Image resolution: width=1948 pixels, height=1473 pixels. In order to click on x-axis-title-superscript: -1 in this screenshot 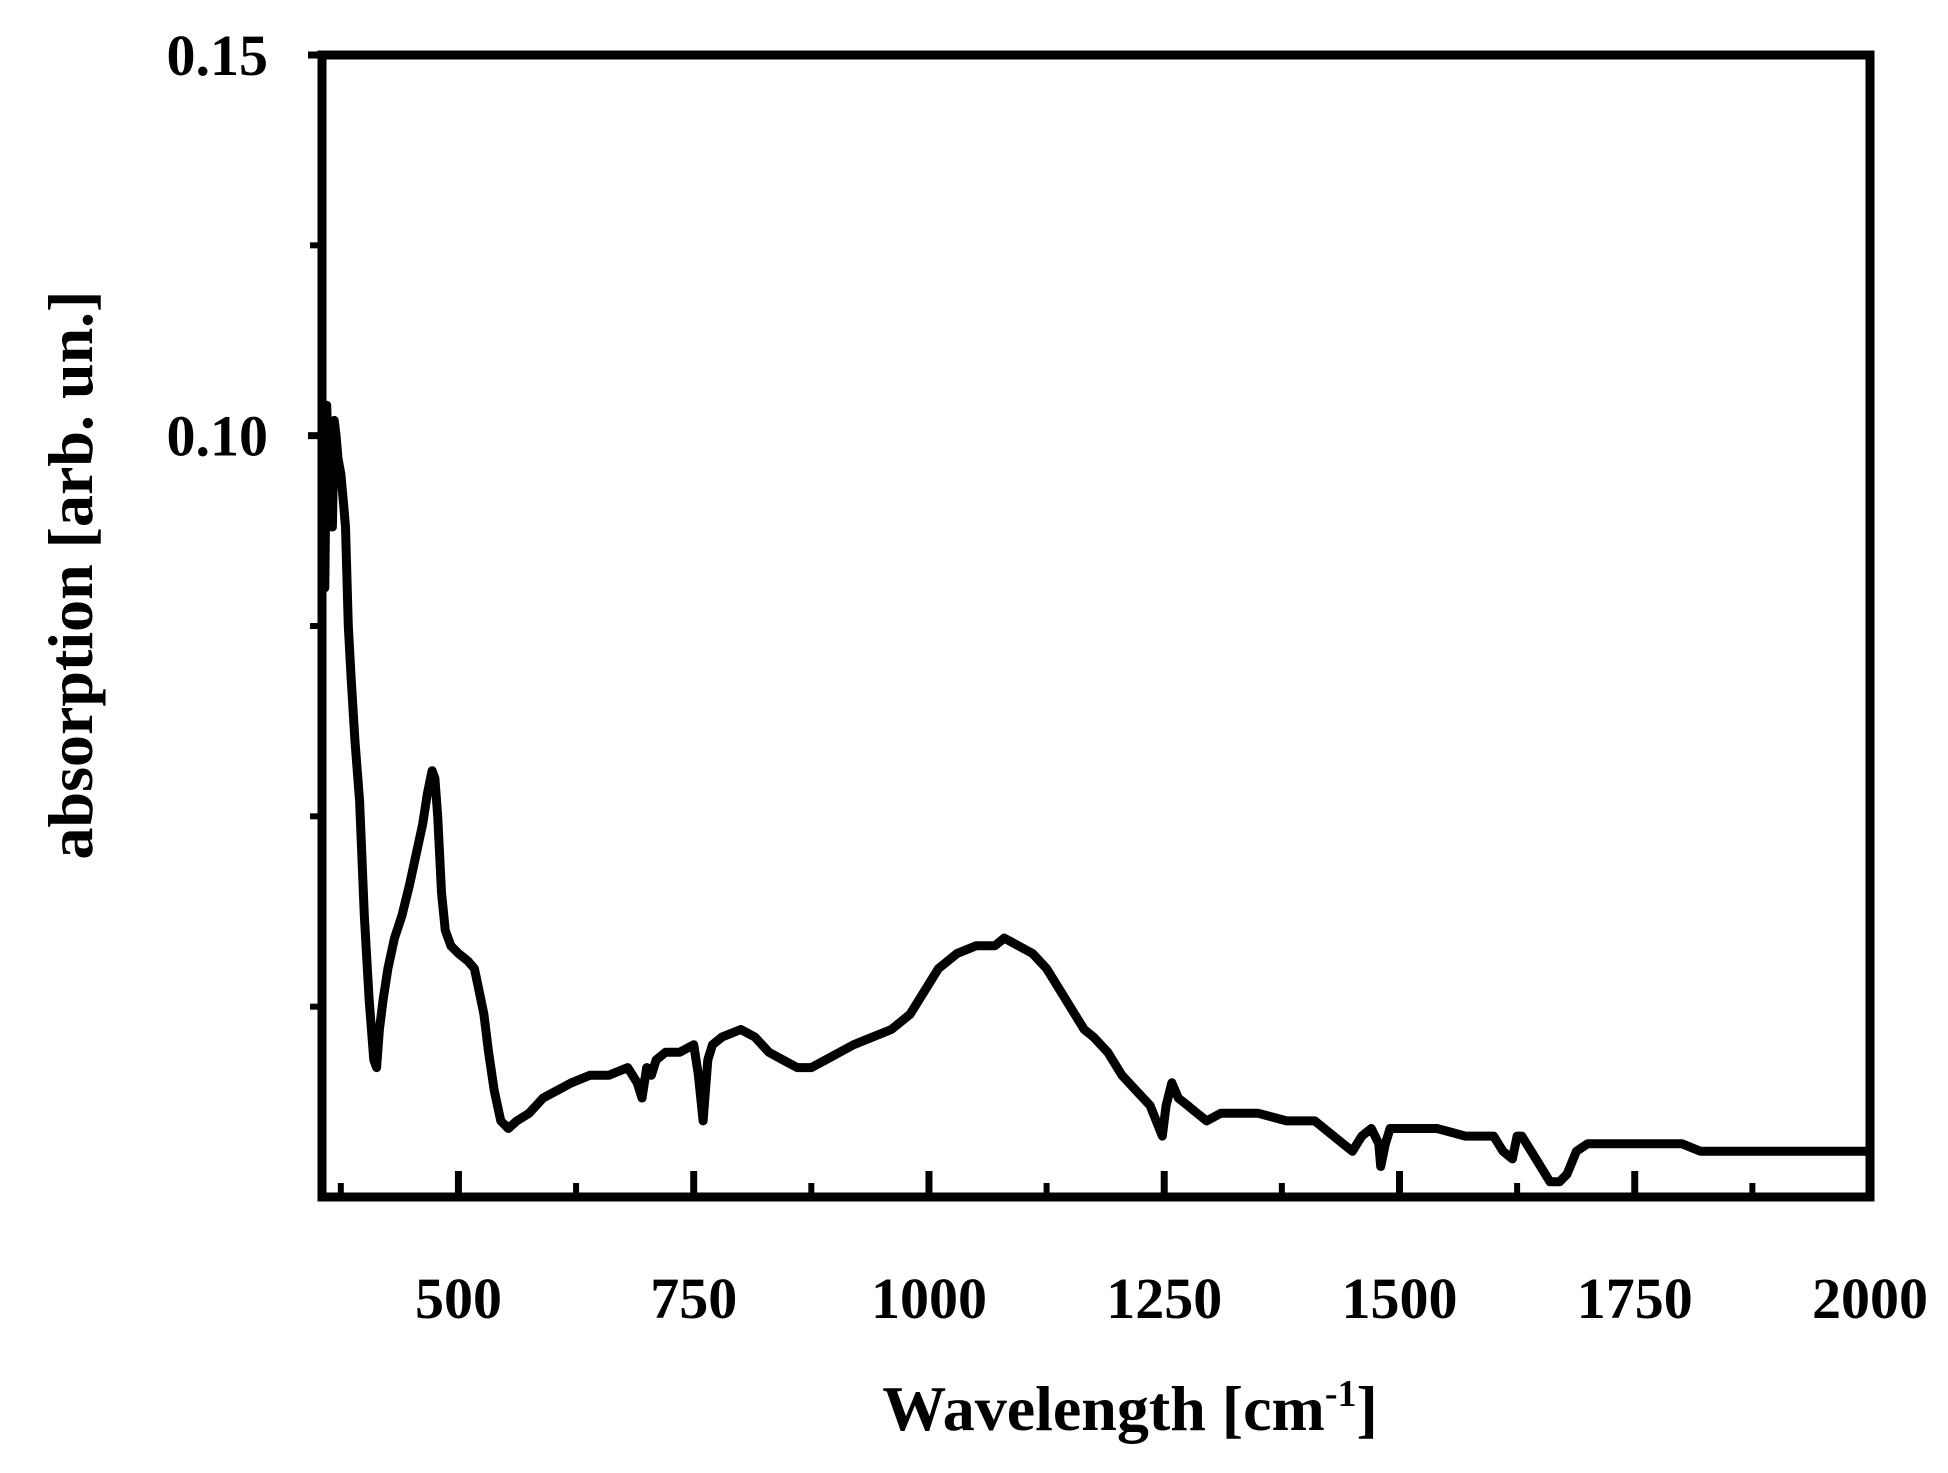, I will do `click(1341, 1394)`.